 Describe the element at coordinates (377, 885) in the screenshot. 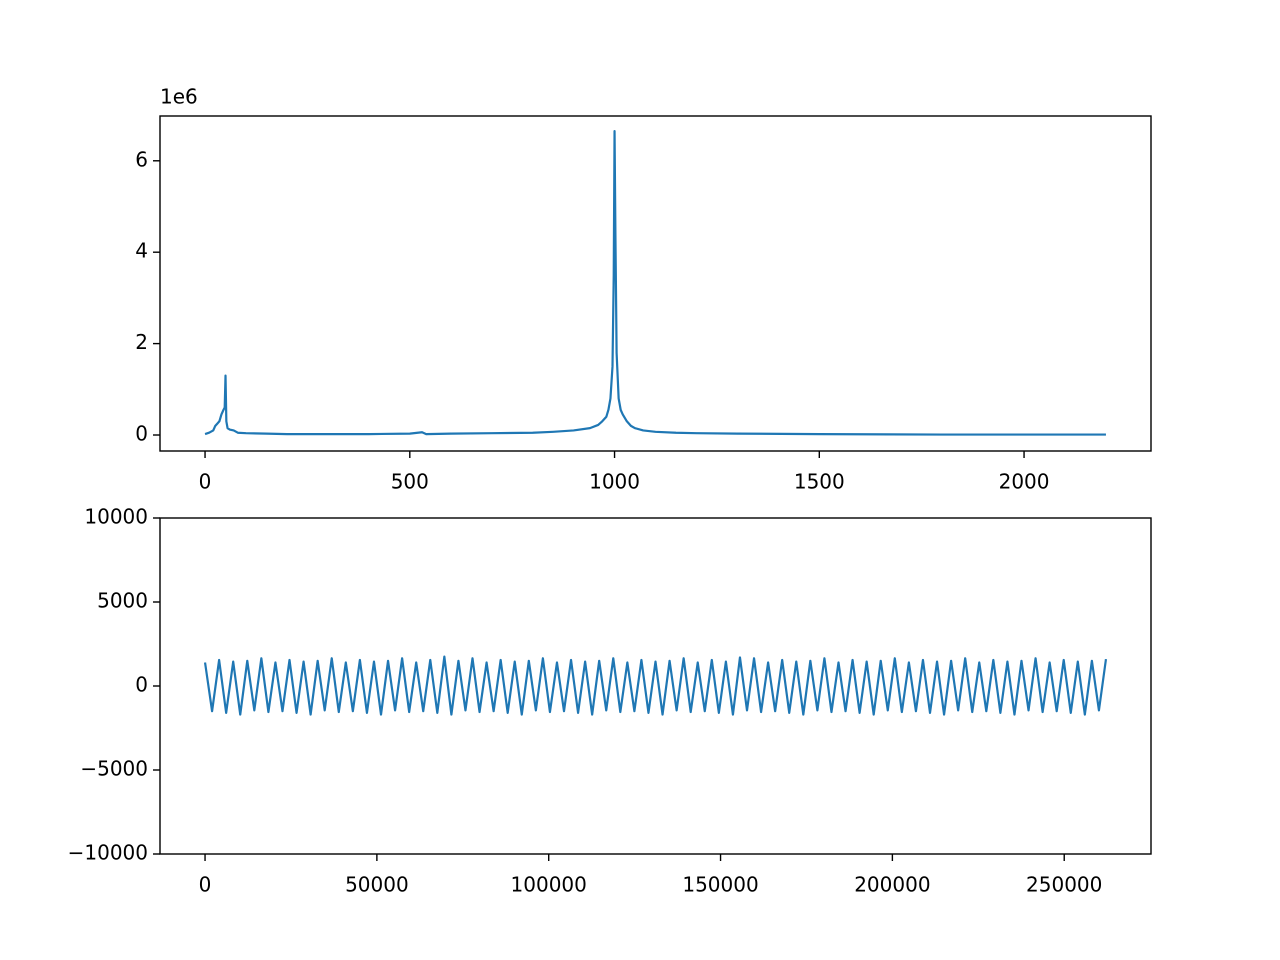

I see `x-tick-label: 50000` at that location.